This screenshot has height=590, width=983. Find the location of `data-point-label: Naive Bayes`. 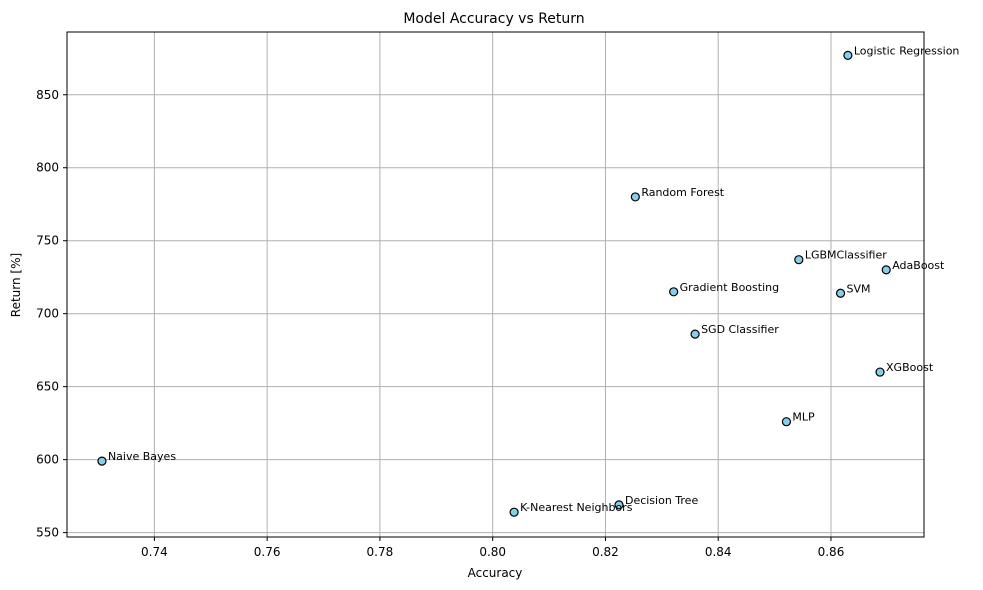

data-point-label: Naive Bayes is located at coordinates (142, 456).